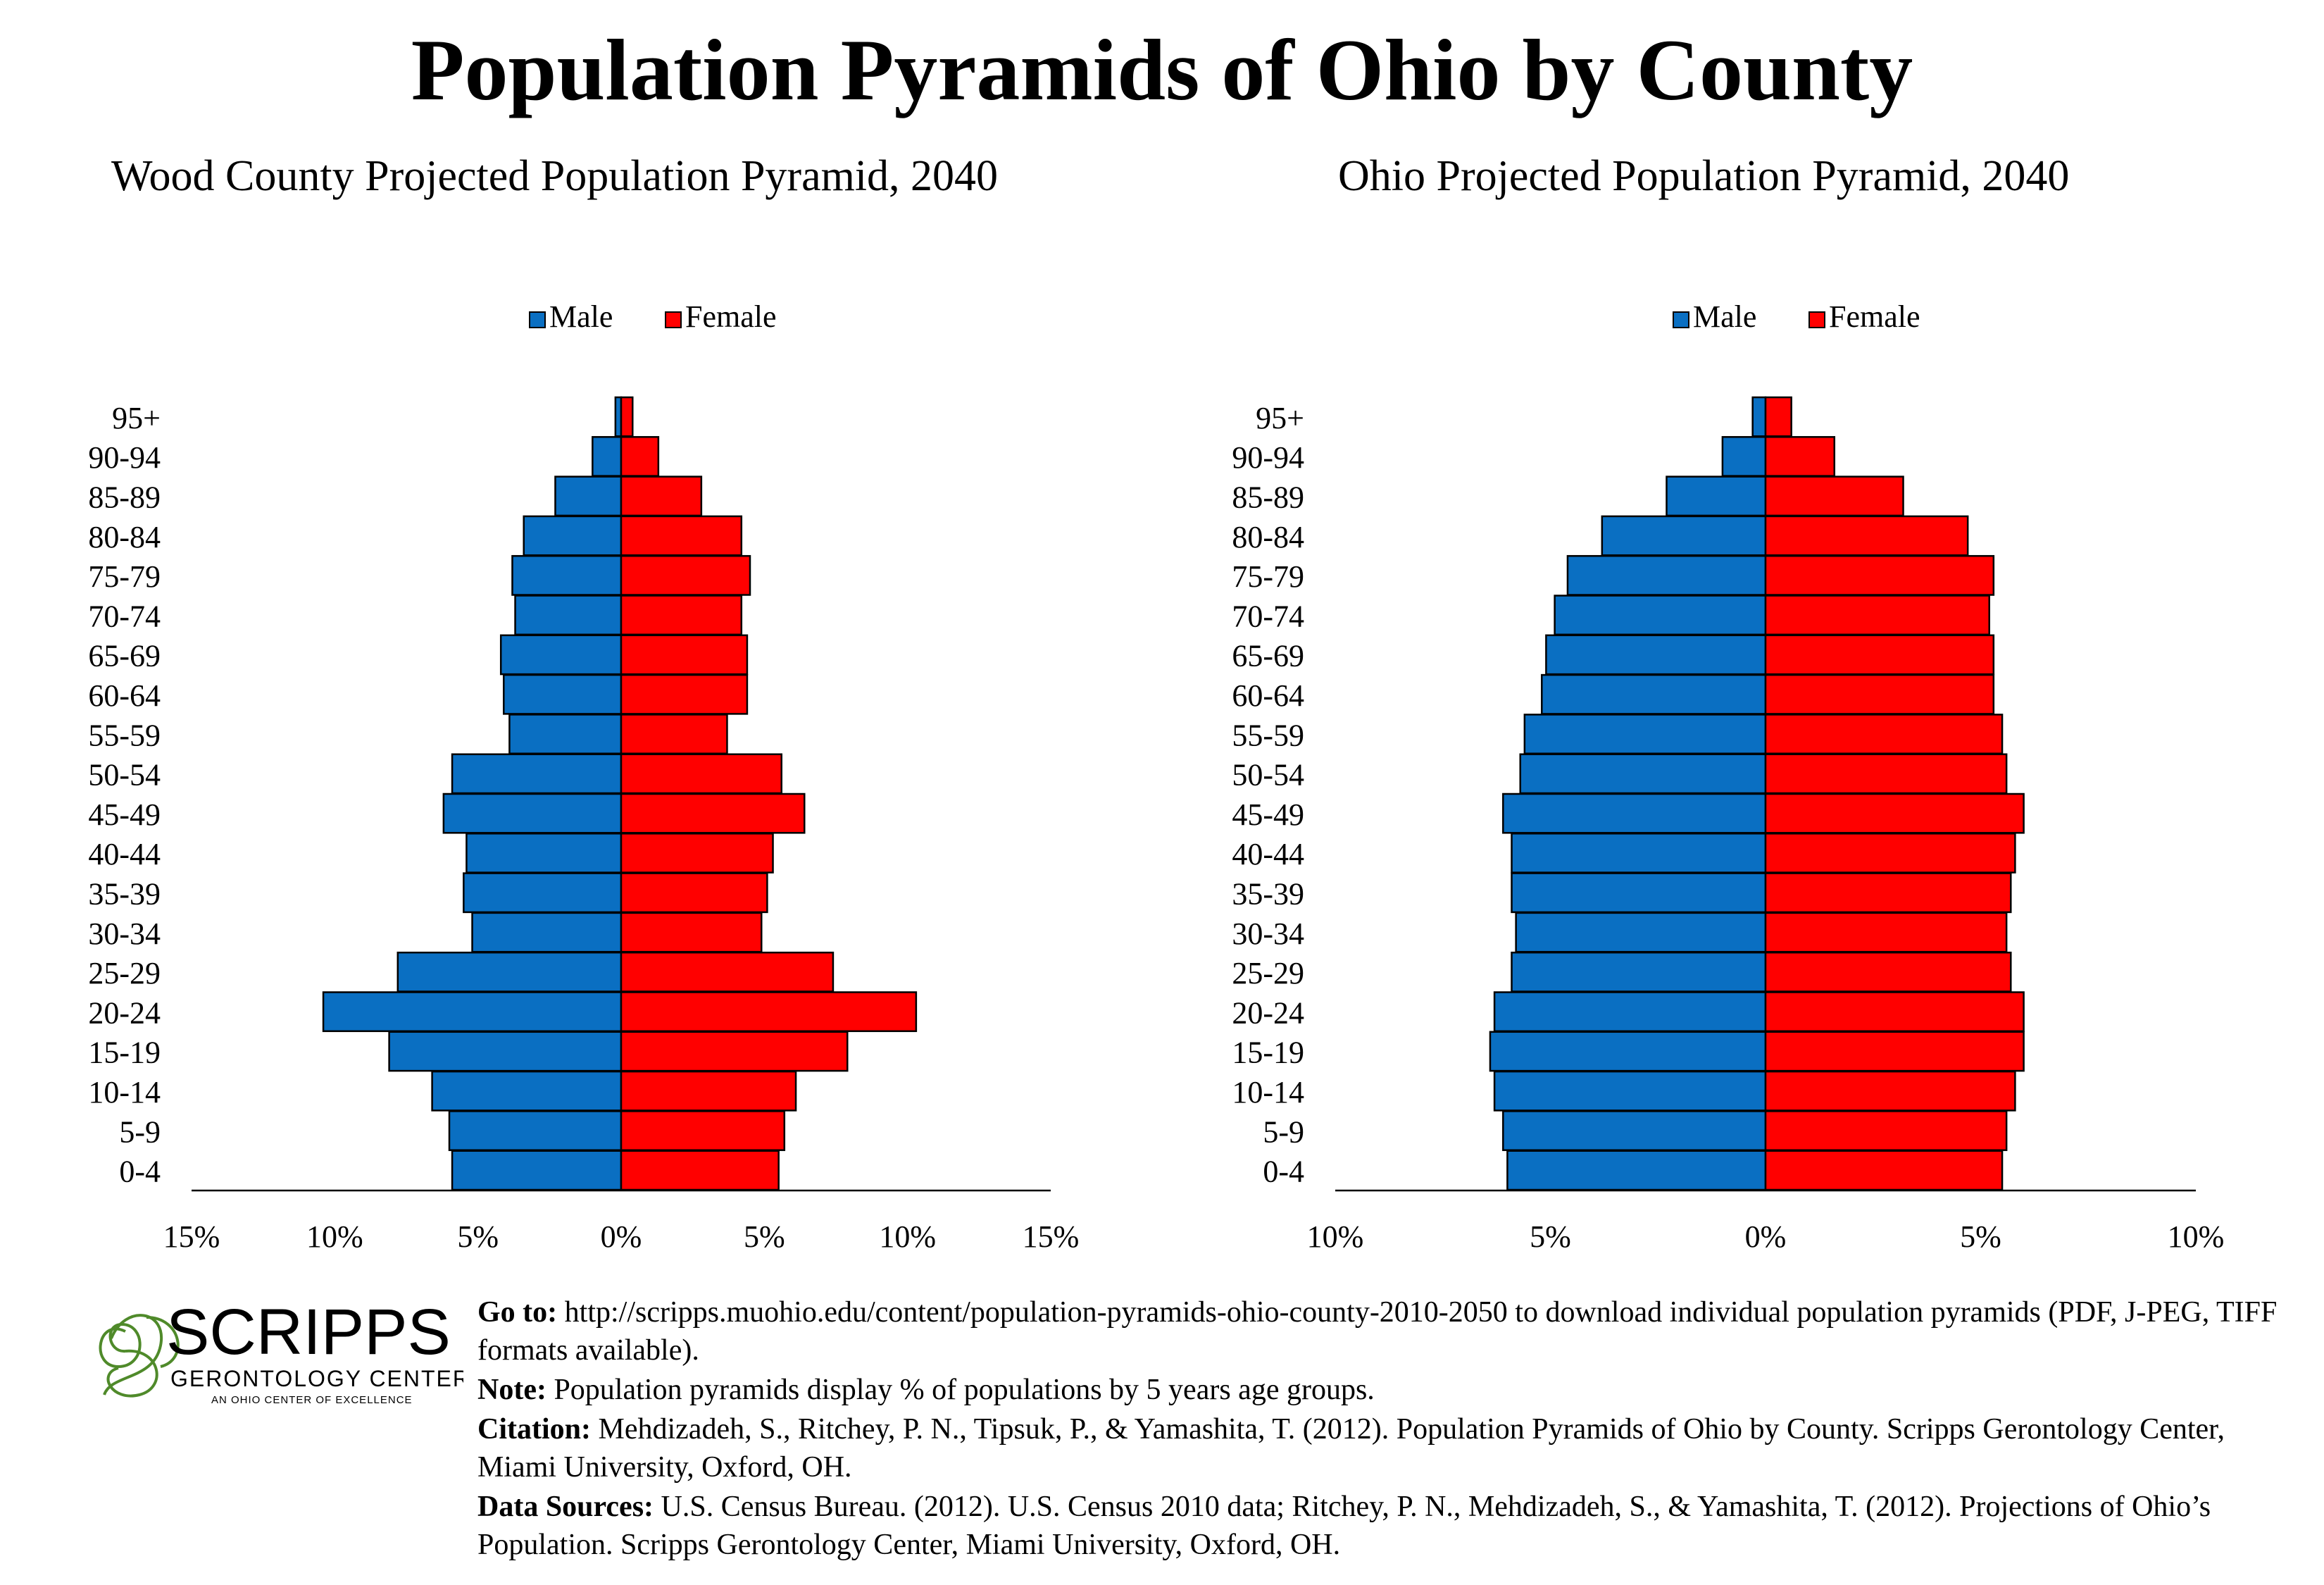 This screenshot has width=2324, height=1585. I want to click on ohio-age-label-95plus: 95+, so click(1280, 418).